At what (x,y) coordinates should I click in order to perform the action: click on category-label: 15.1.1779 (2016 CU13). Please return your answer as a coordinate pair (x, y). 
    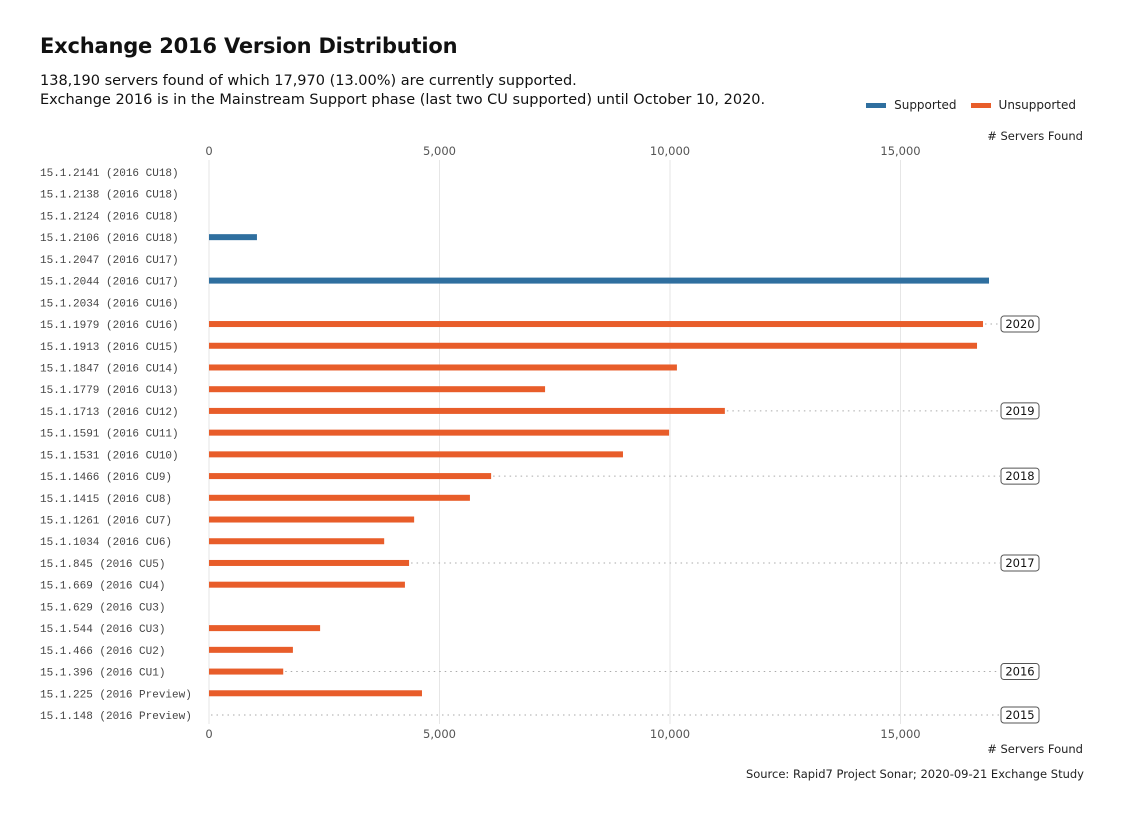
    Looking at the image, I should click on (109, 391).